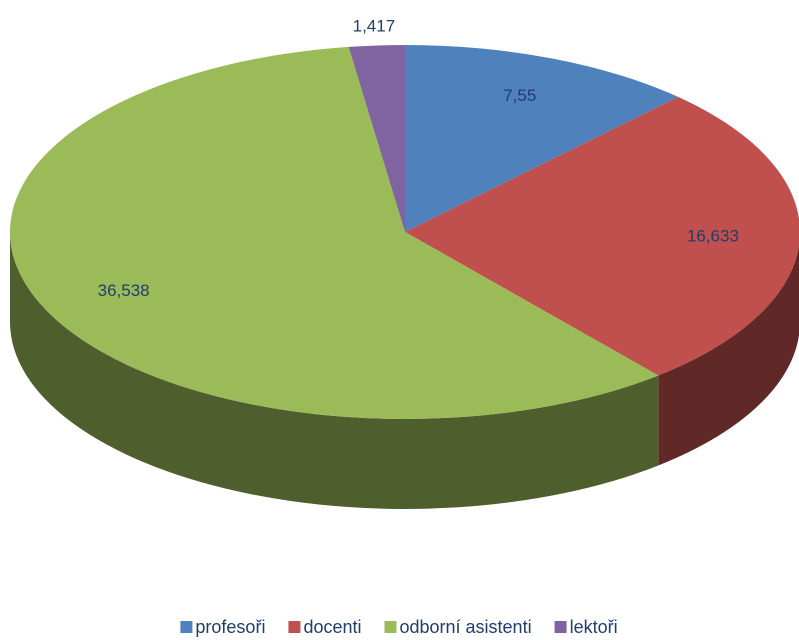 This screenshot has width=799, height=640. Describe the element at coordinates (230, 627) in the screenshot. I see `legend-label: profesoři` at that location.